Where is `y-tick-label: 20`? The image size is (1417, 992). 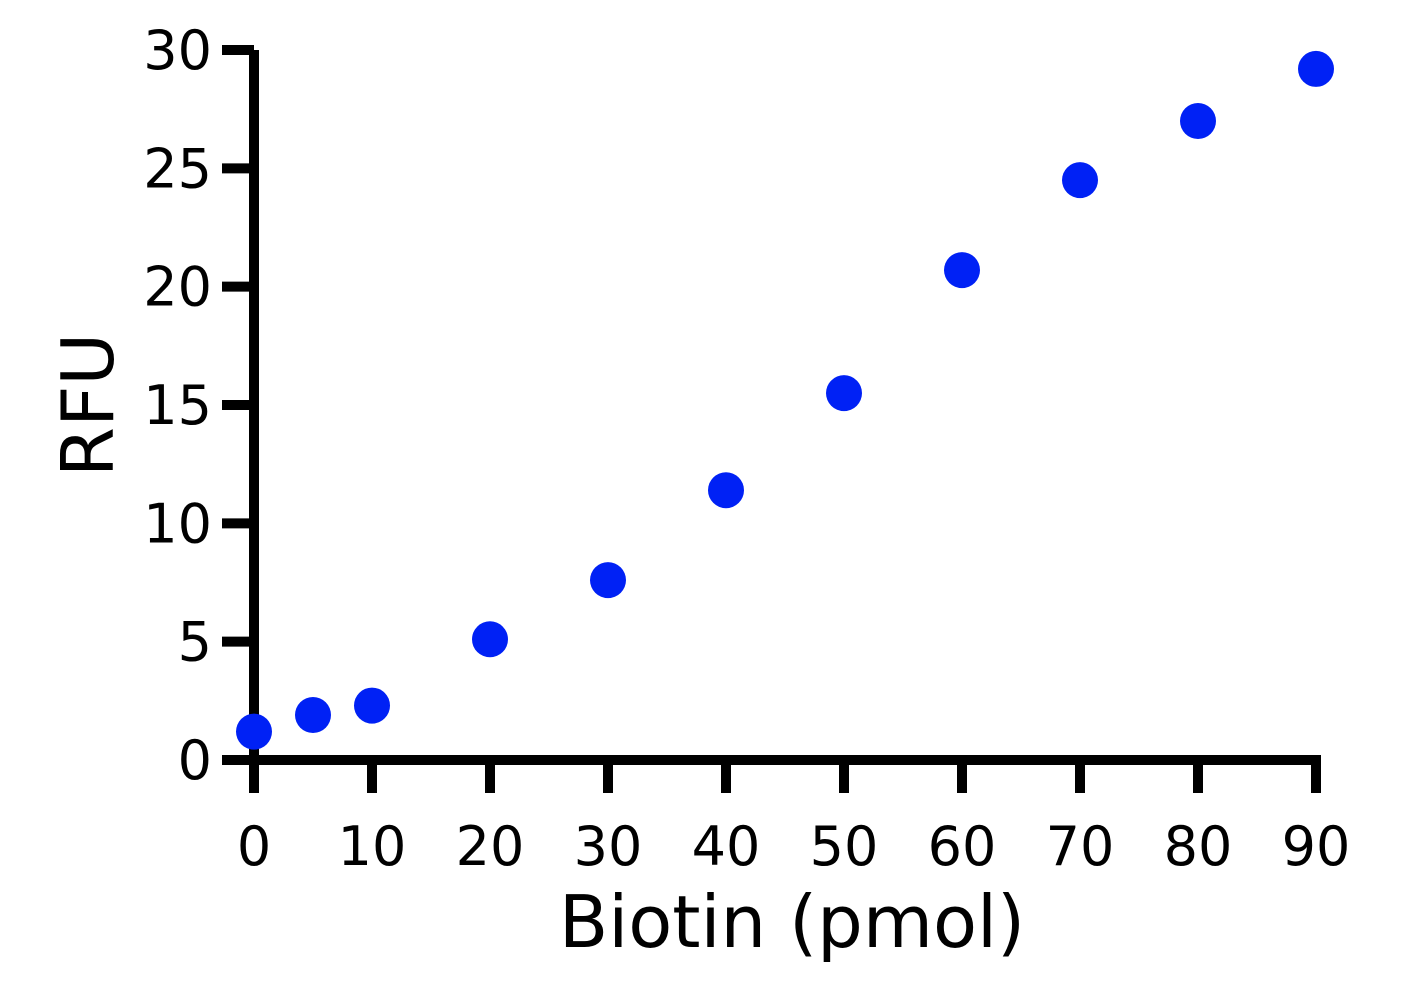 y-tick-label: 20 is located at coordinates (177, 287).